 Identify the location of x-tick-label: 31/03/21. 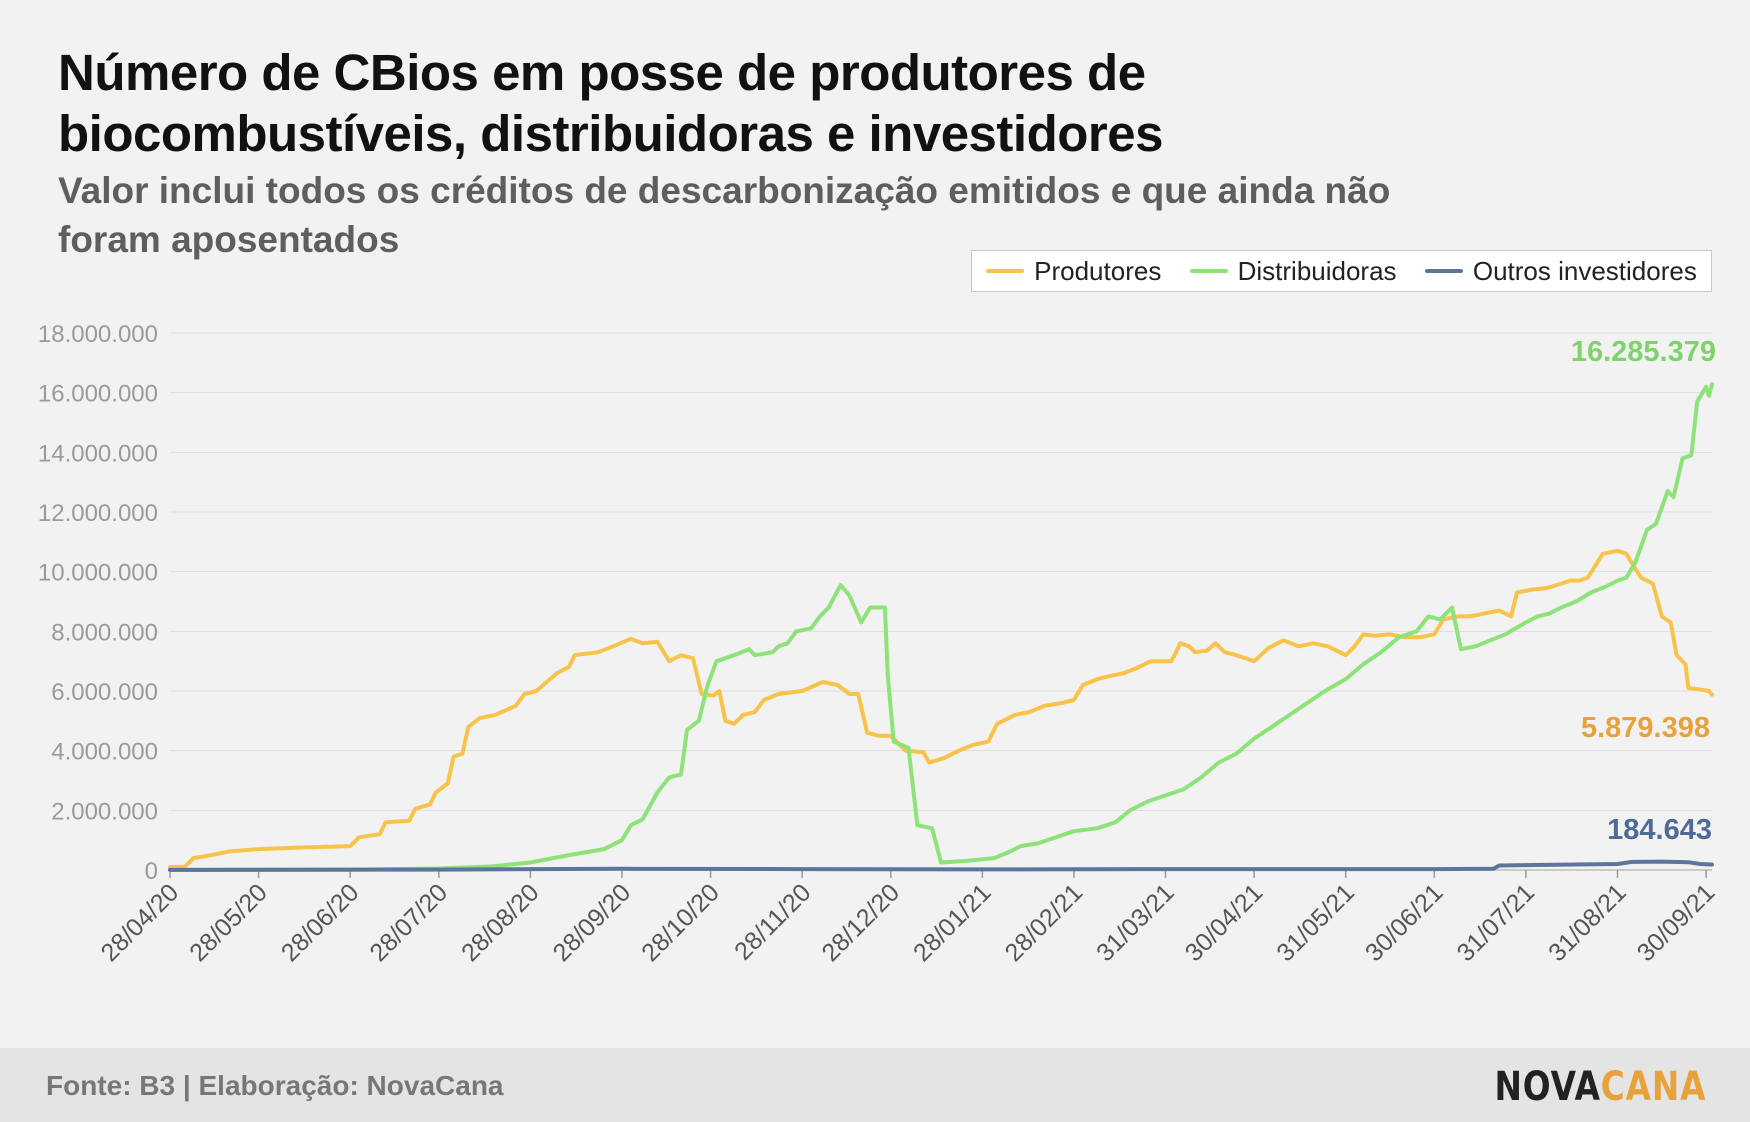
(1135, 922).